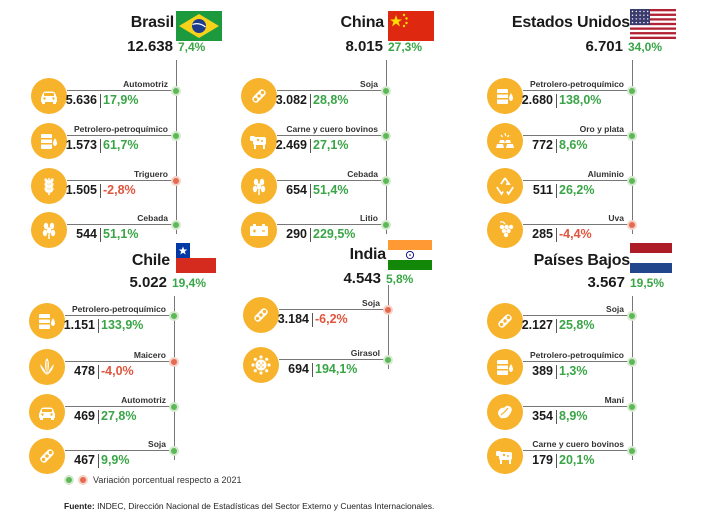 The image size is (706, 518). I want to click on legend: Variación porcentual respecto a 2021, so click(152, 479).